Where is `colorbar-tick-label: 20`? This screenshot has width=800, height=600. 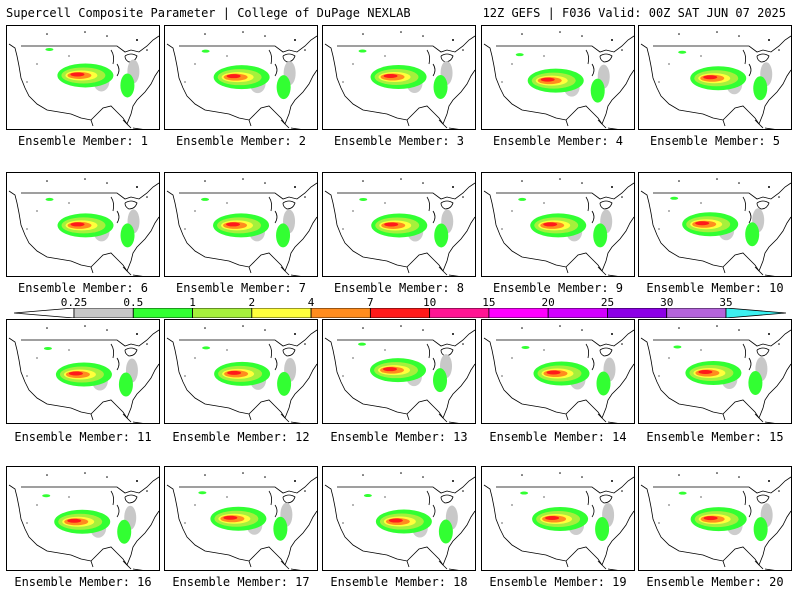
colorbar-tick-label: 20 is located at coordinates (548, 302).